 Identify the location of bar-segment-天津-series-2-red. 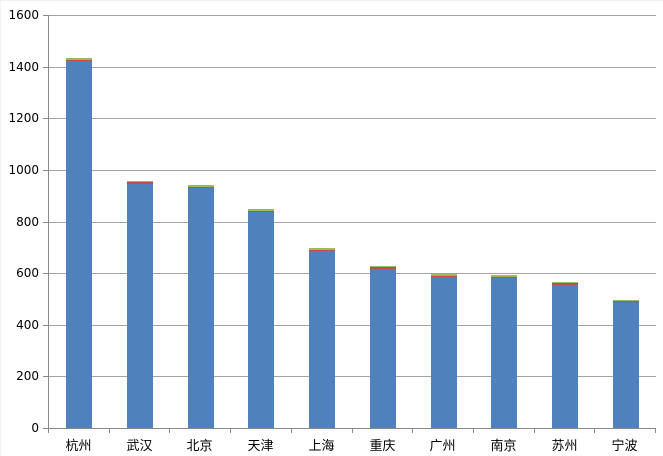
(261, 211).